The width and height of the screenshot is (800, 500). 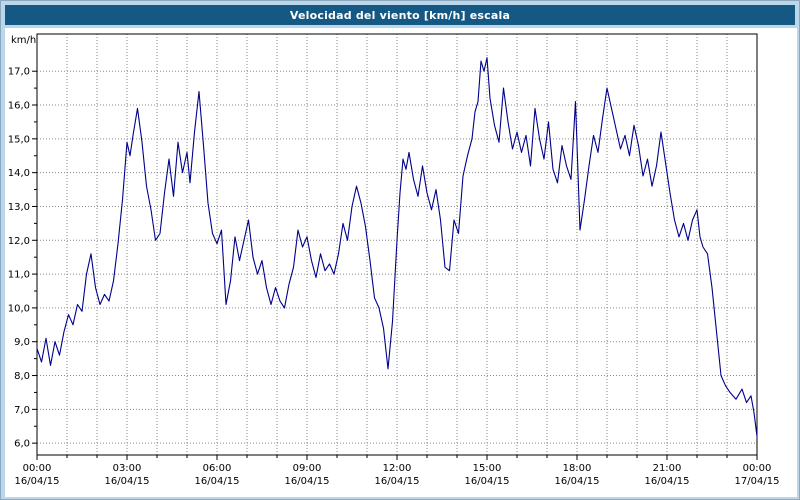 I want to click on y-tick-label: 10,0, so click(x=19, y=308).